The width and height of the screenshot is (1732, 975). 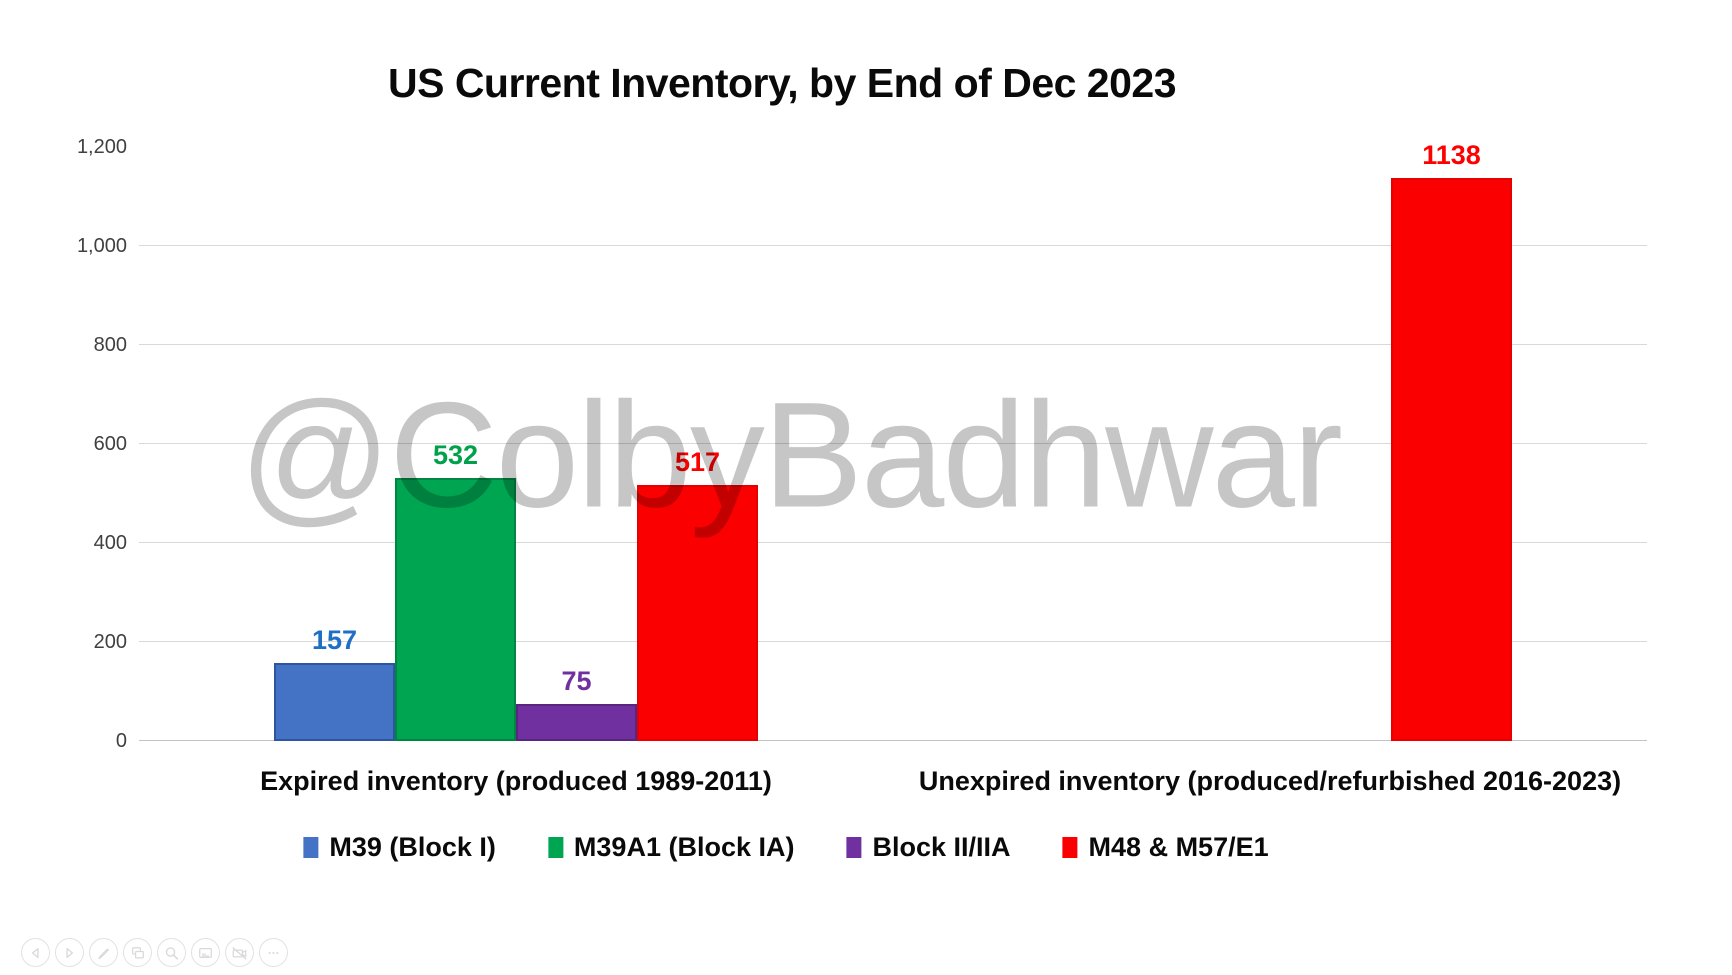 What do you see at coordinates (334, 702) in the screenshot?
I see `bar-m39-block-i` at bounding box center [334, 702].